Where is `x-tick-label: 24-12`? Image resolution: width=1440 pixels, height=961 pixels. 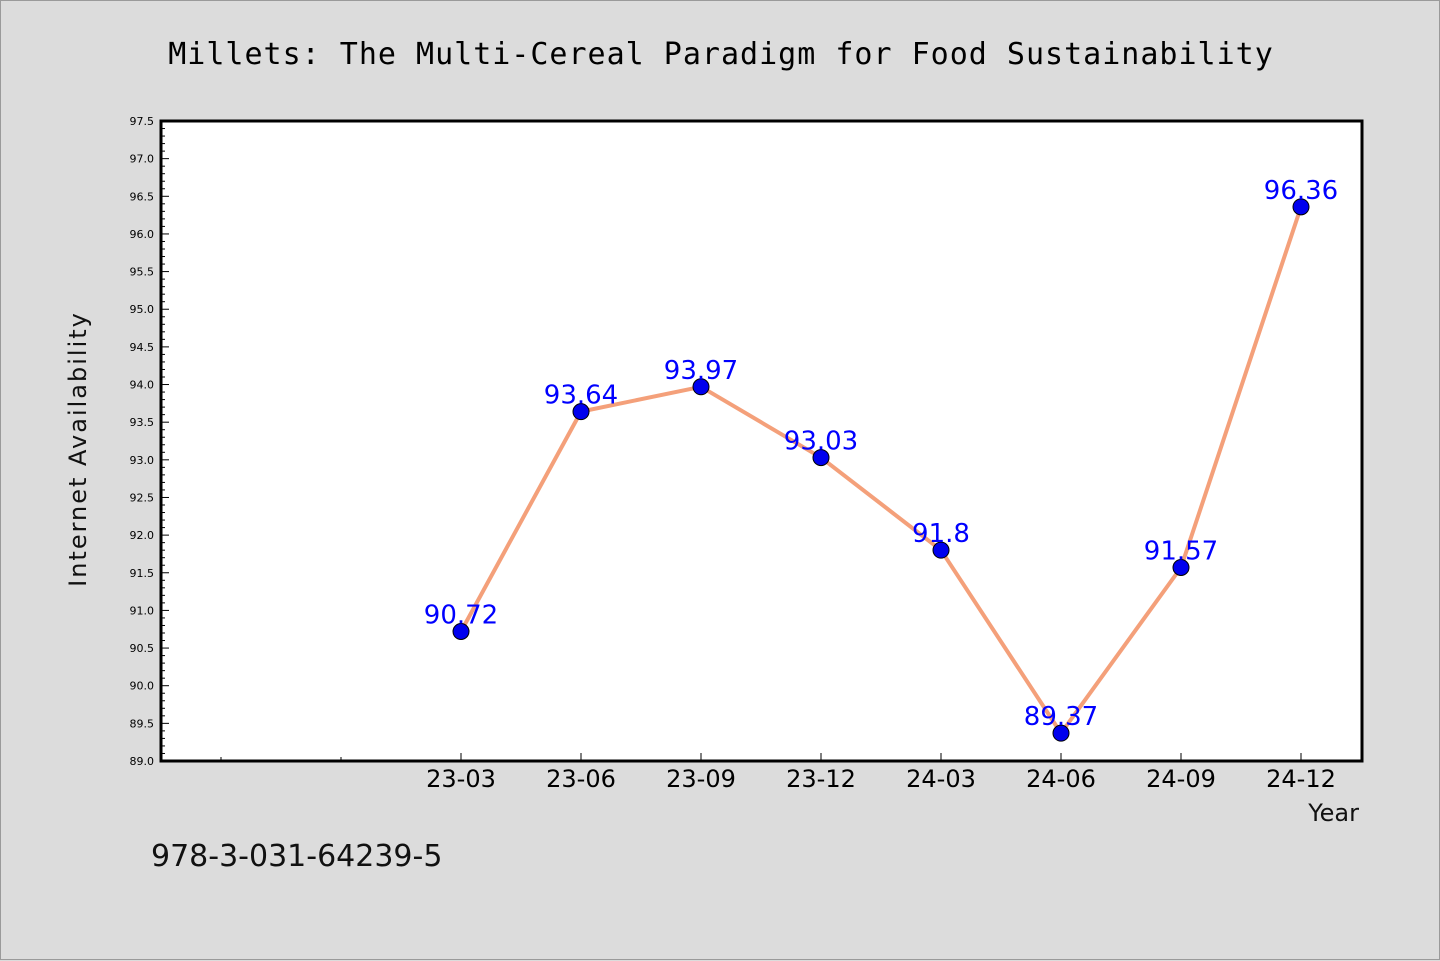 x-tick-label: 24-12 is located at coordinates (1301, 779).